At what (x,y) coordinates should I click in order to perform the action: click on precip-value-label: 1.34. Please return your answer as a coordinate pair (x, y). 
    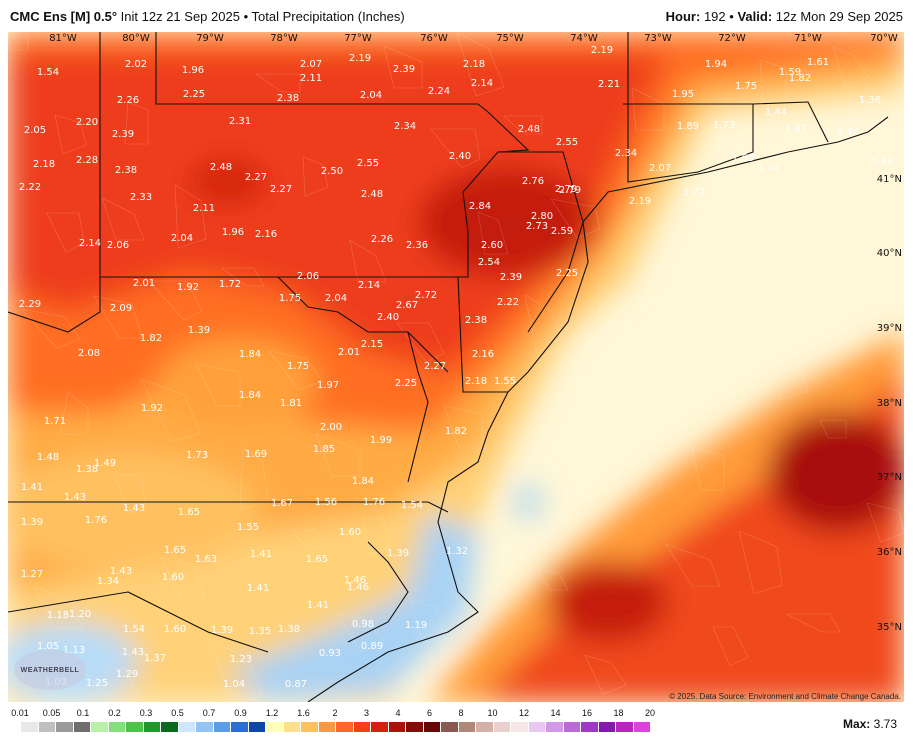
    Looking at the image, I should click on (108, 581).